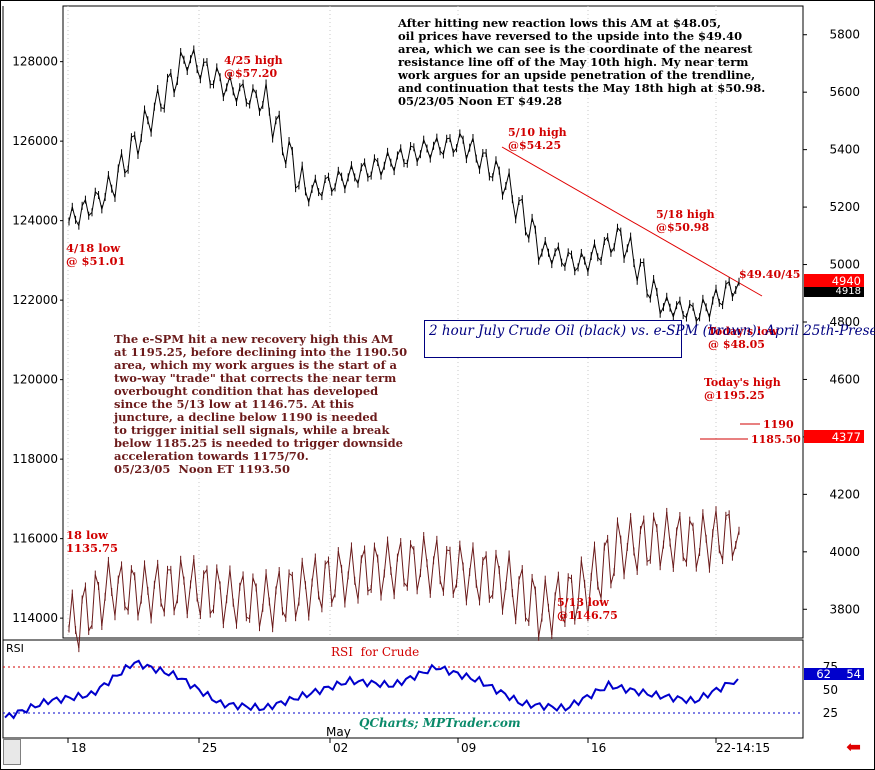 The height and width of the screenshot is (770, 875). What do you see at coordinates (778, 424) in the screenshot?
I see `label-1190: 1190` at bounding box center [778, 424].